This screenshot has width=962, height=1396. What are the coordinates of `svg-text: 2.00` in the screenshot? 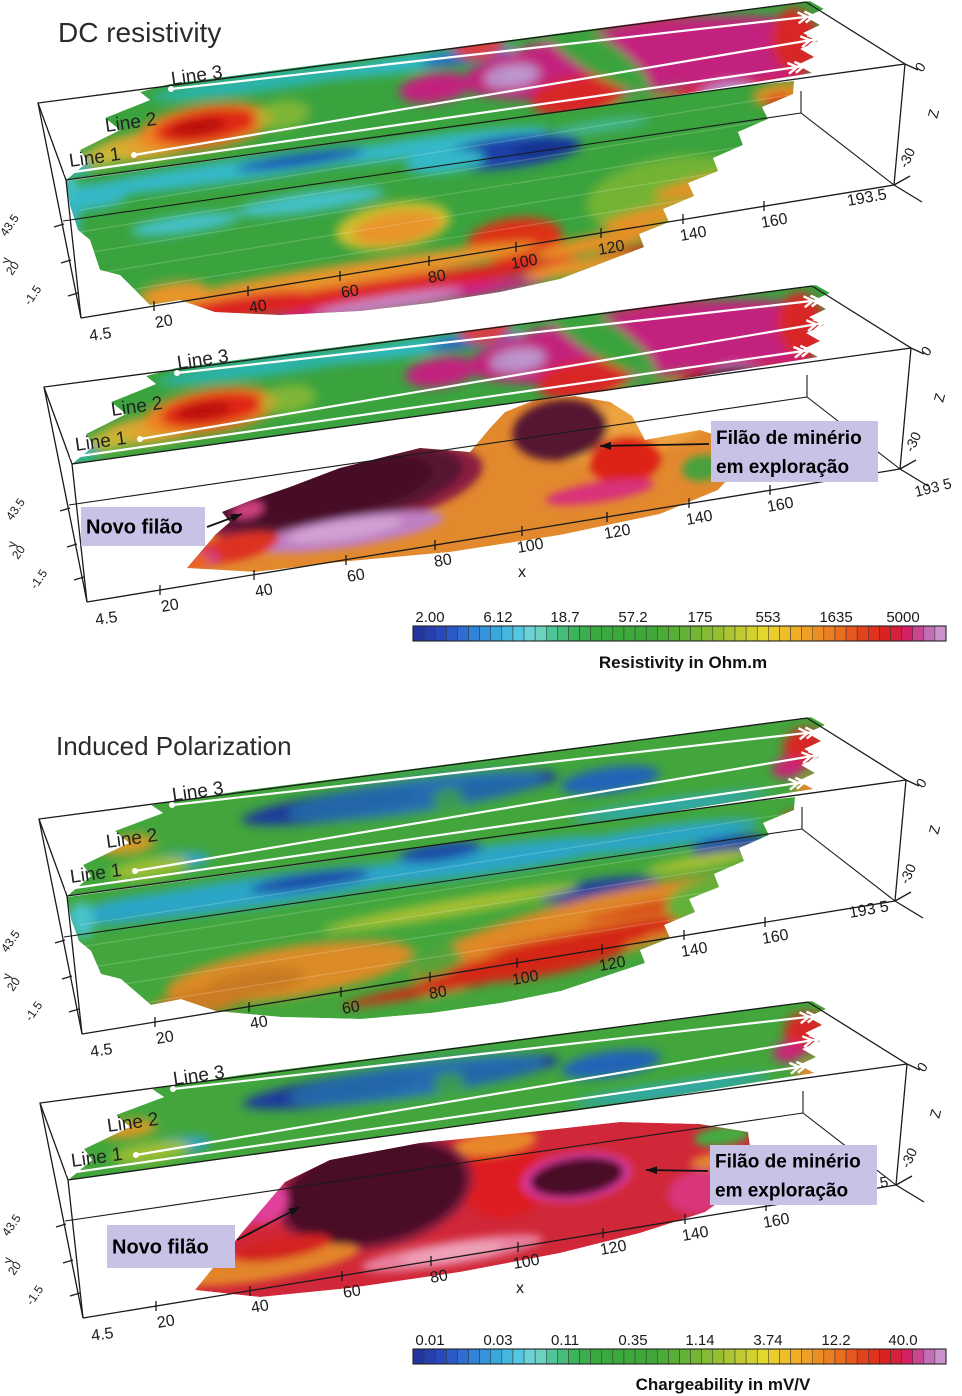 It's located at (429, 617).